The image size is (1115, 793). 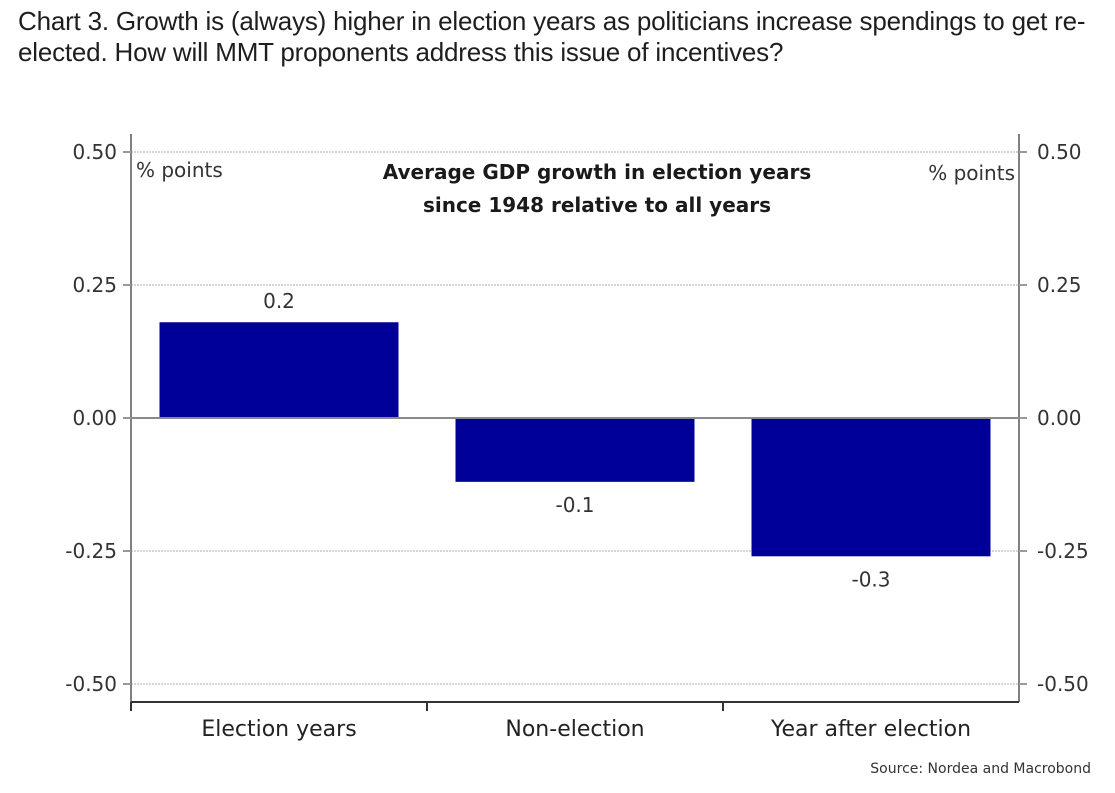 I want to click on left-y-tick-label: 0.00, so click(x=94, y=418).